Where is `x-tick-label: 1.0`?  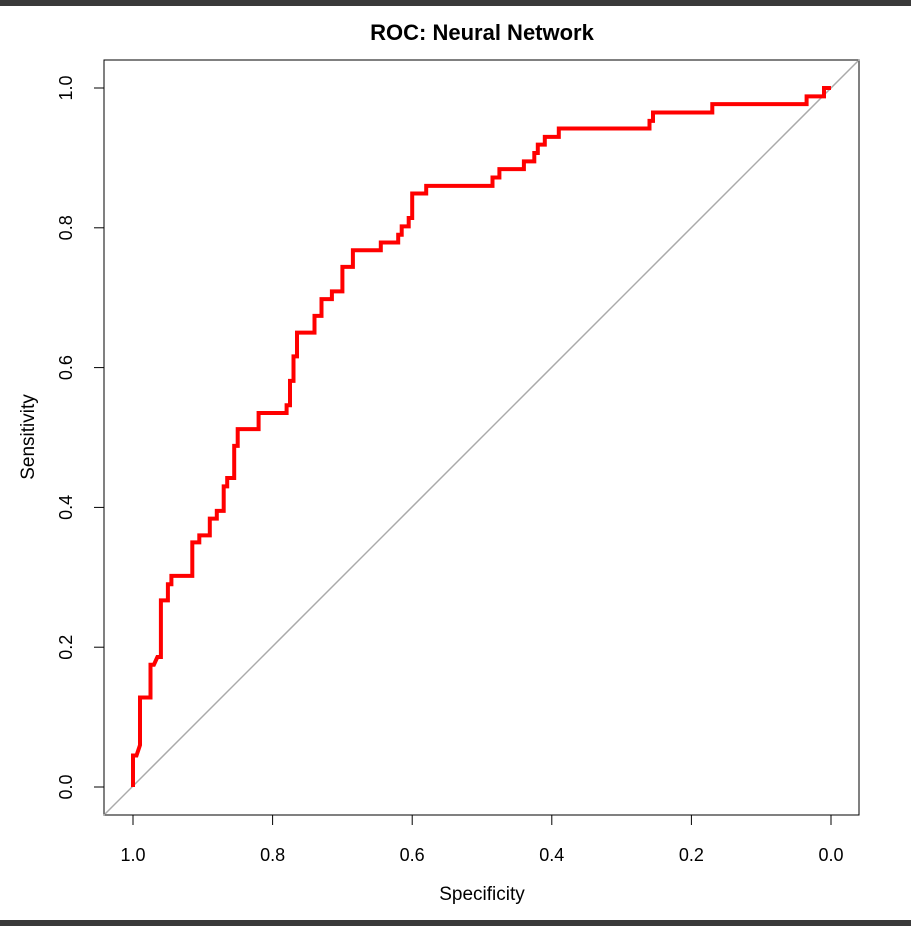
x-tick-label: 1.0 is located at coordinates (132, 855).